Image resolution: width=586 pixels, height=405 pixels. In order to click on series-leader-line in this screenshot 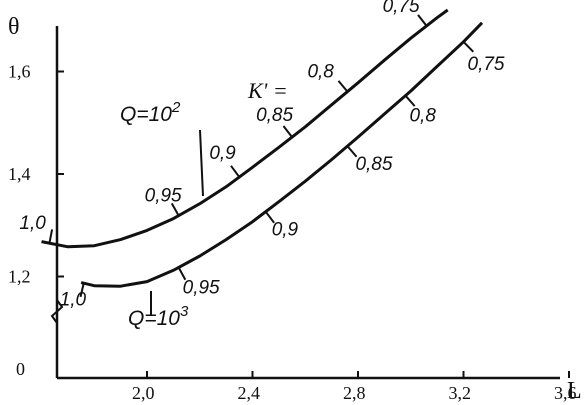, I will do `click(201, 163)`.